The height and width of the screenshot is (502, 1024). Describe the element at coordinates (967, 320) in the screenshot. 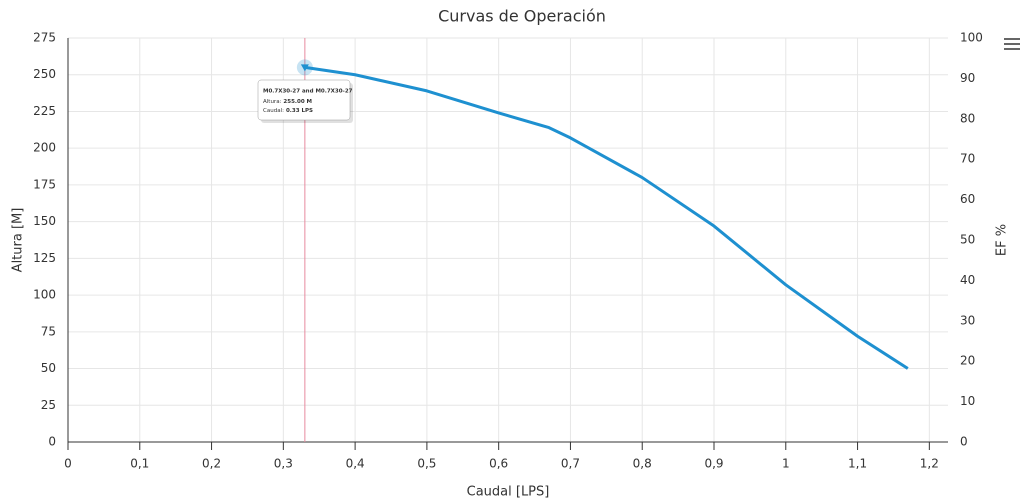

I see `y2-tick-label: 30` at that location.